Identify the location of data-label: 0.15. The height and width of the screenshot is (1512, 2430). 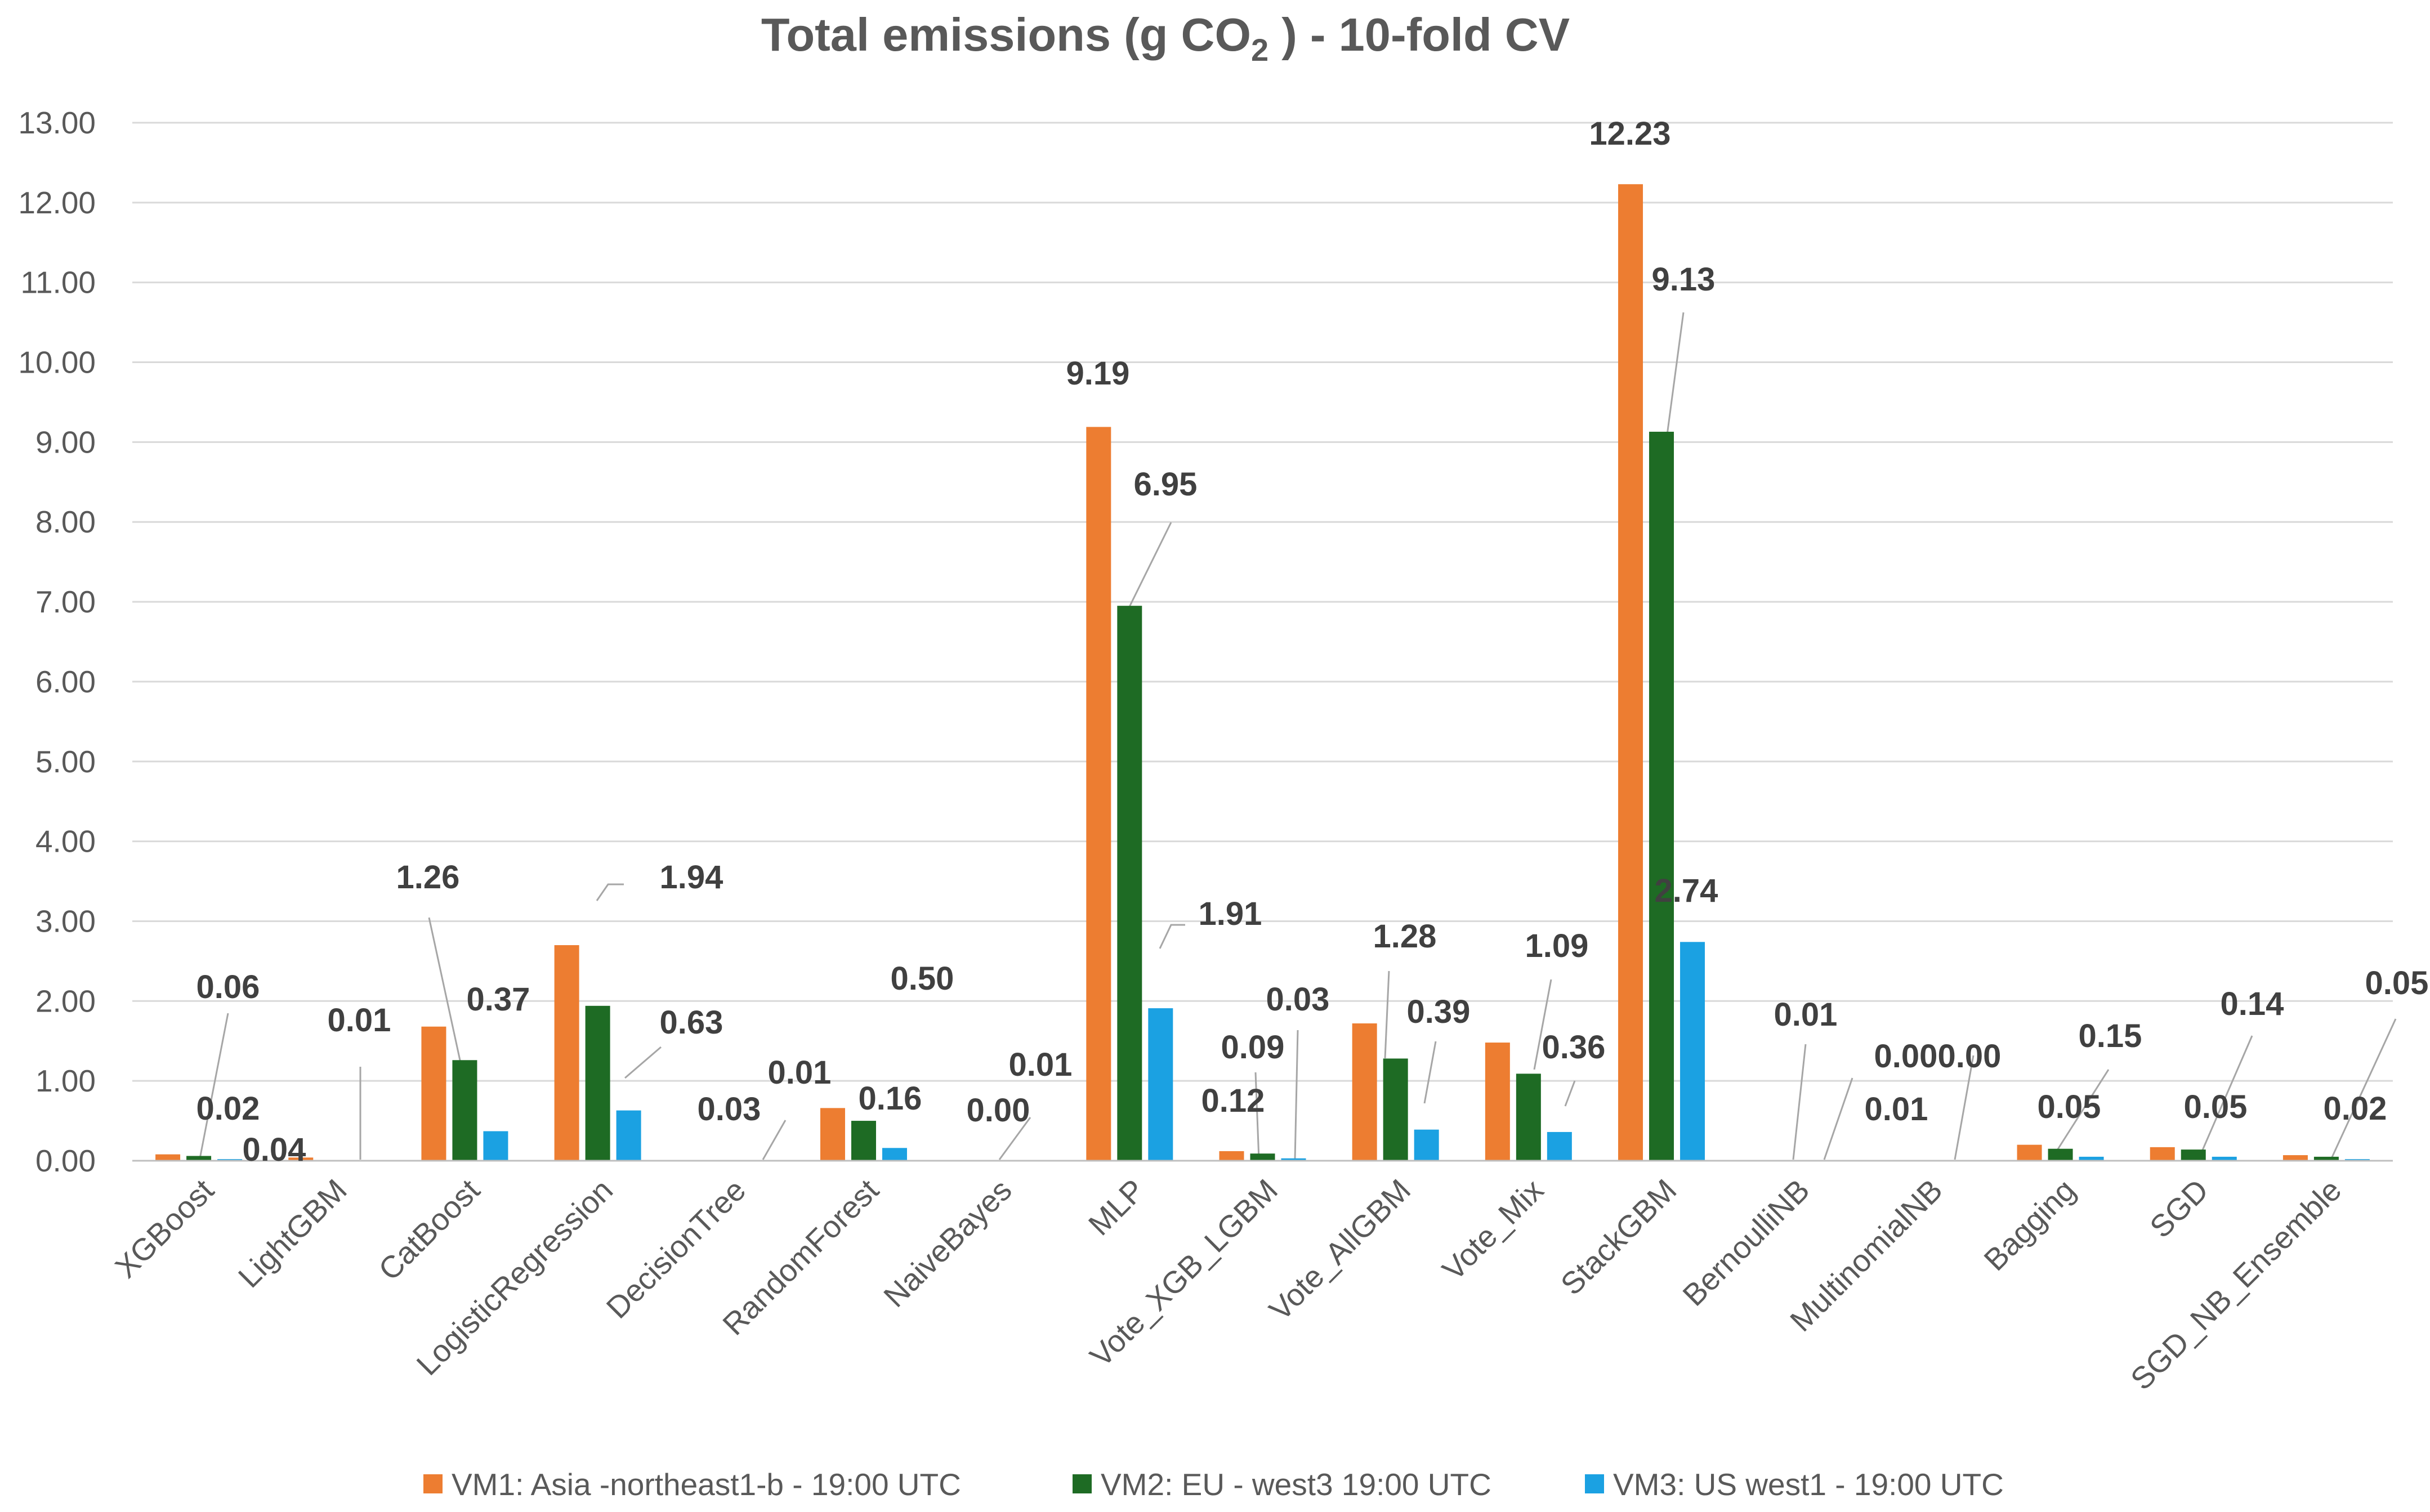
(2110, 1036).